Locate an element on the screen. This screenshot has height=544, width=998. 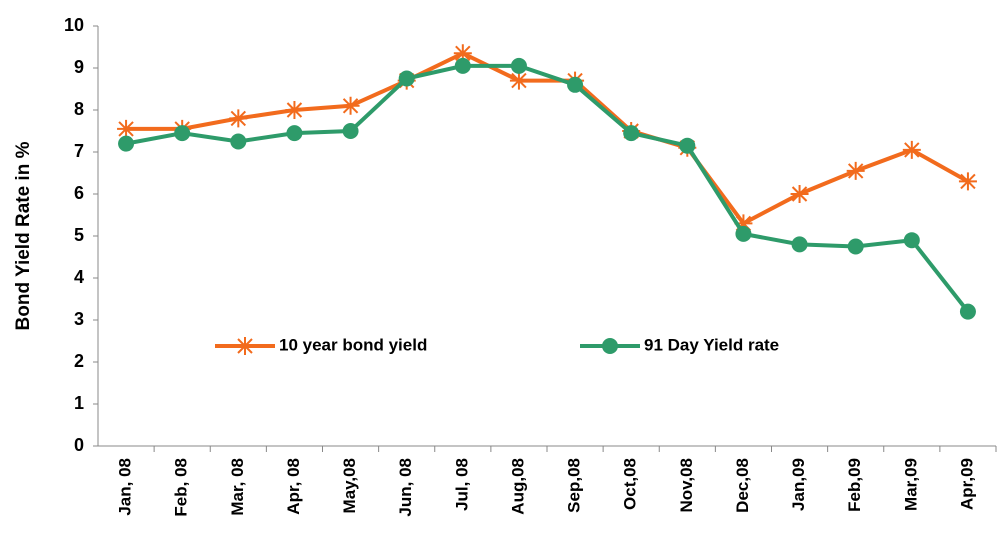
x-tick-label: Jan,09 is located at coordinates (798, 484).